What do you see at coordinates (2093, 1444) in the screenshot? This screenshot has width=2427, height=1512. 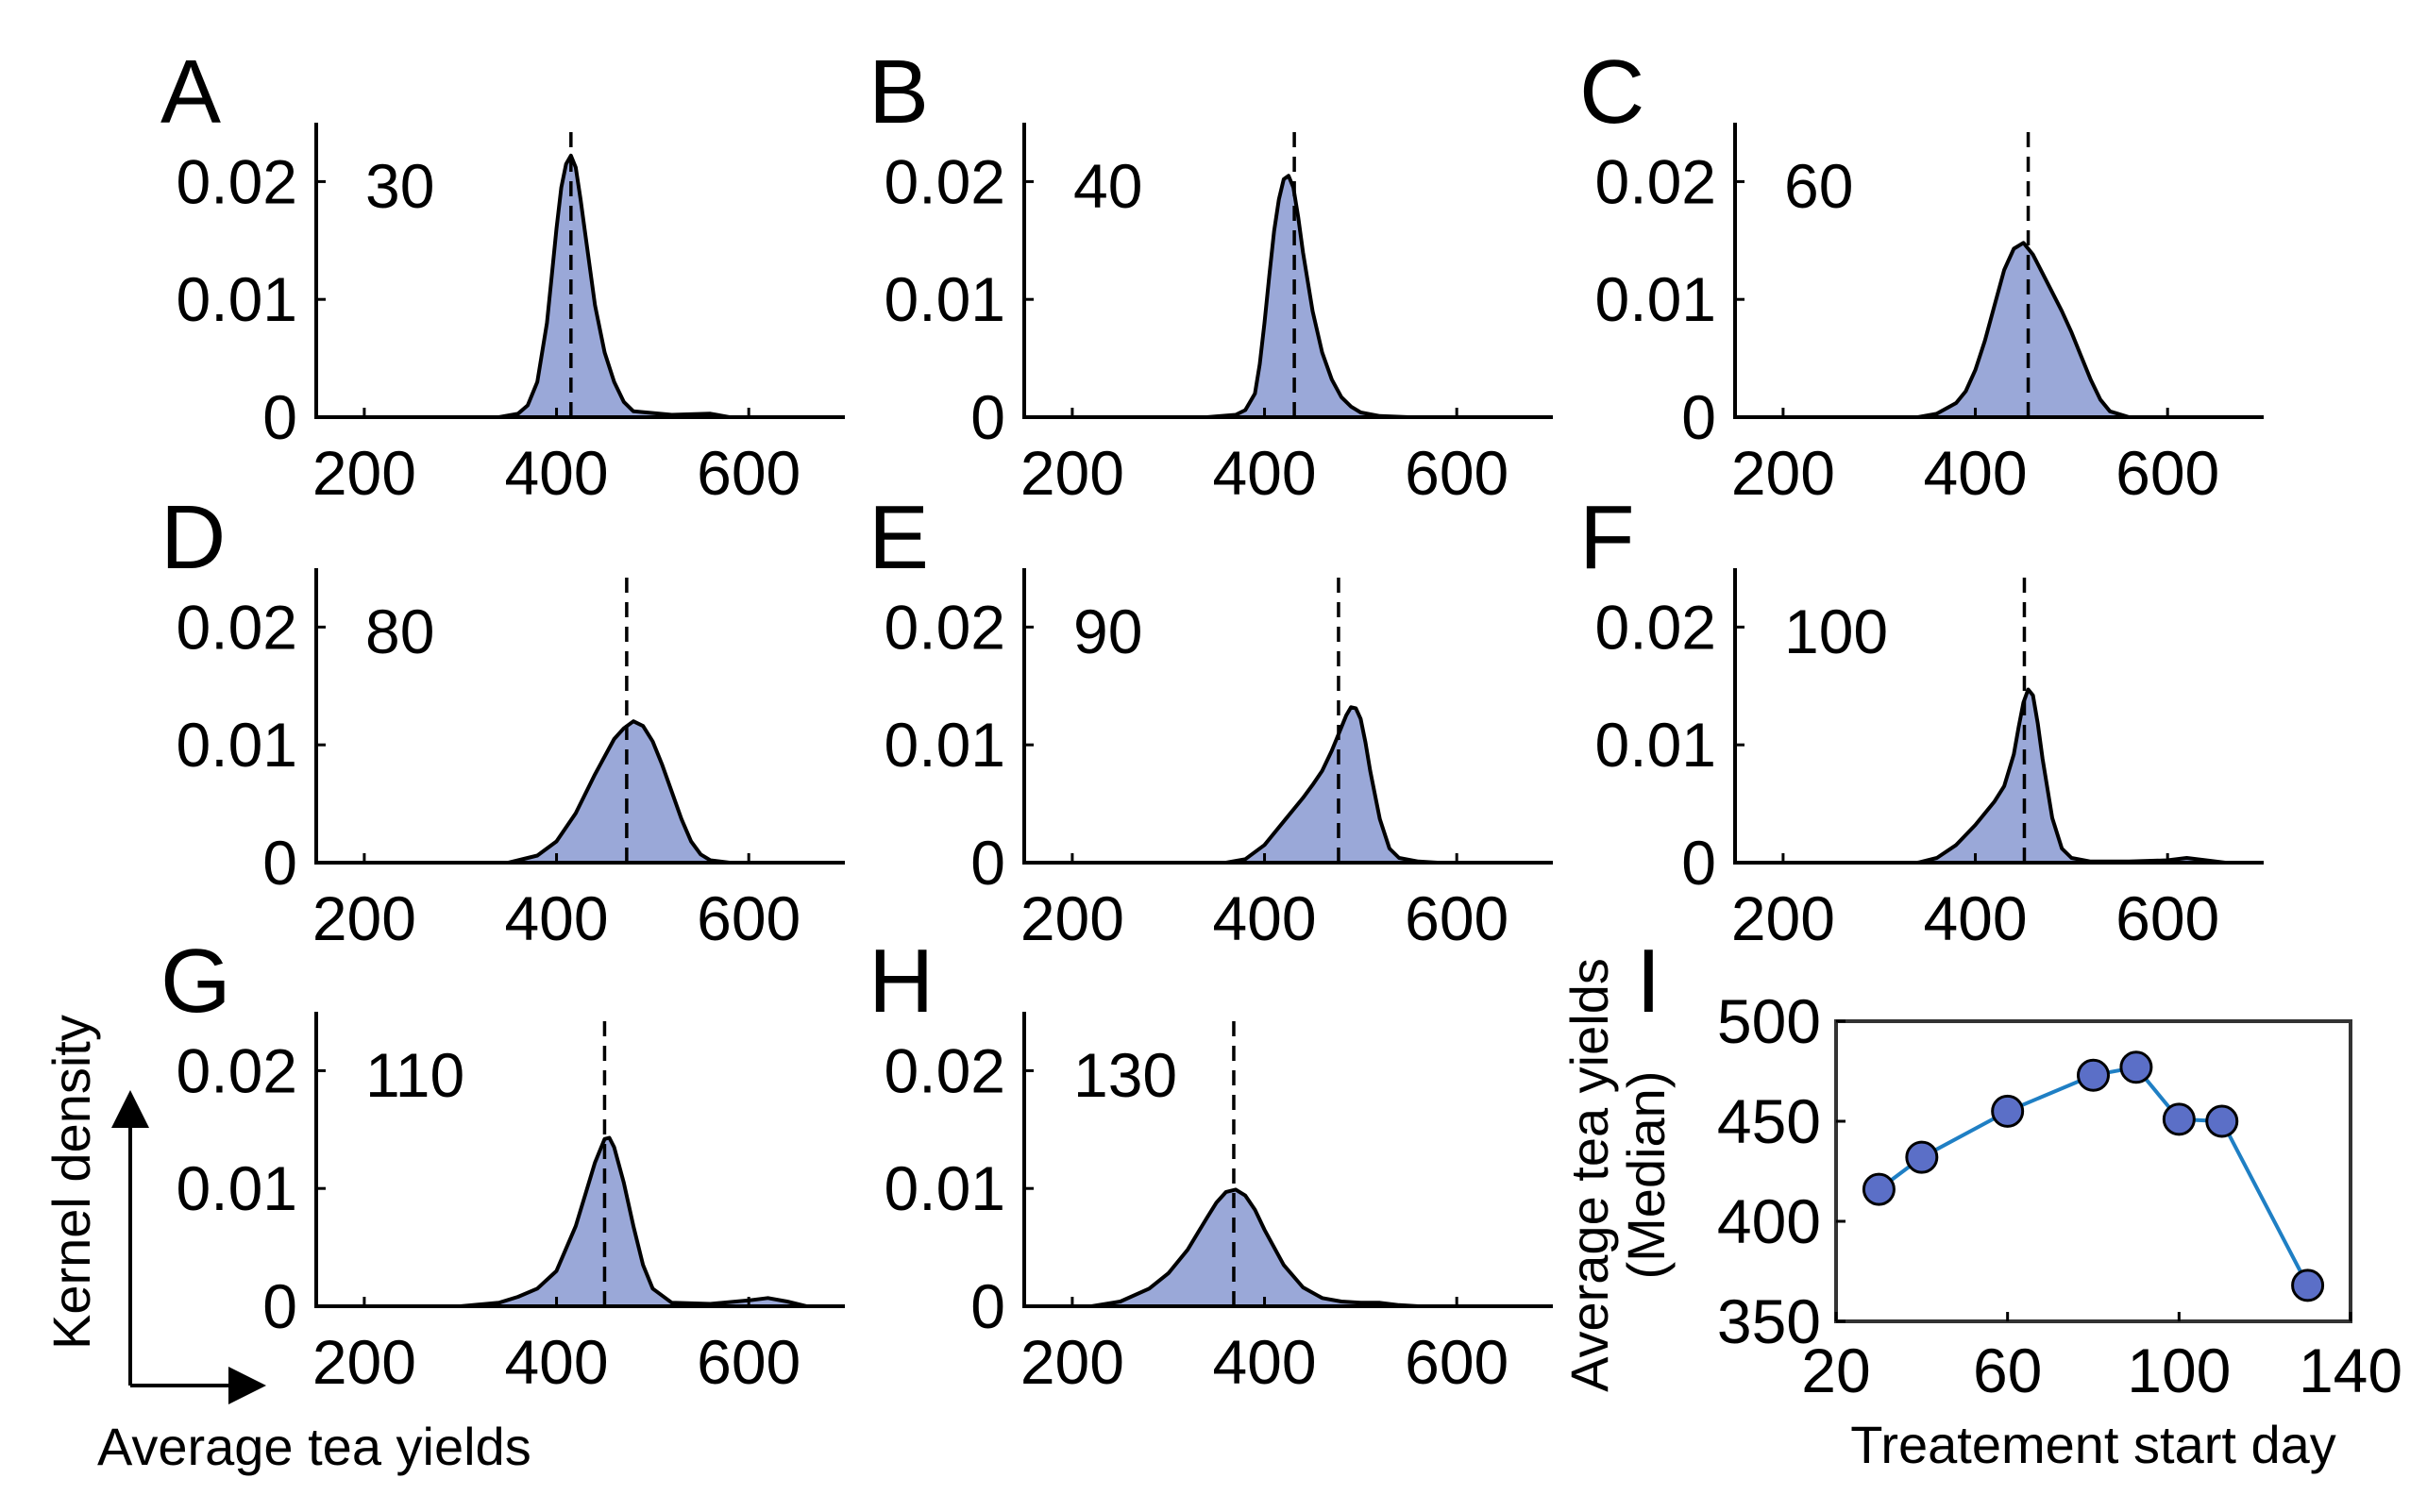 I see `x-axis-title: Treatement start day` at bounding box center [2093, 1444].